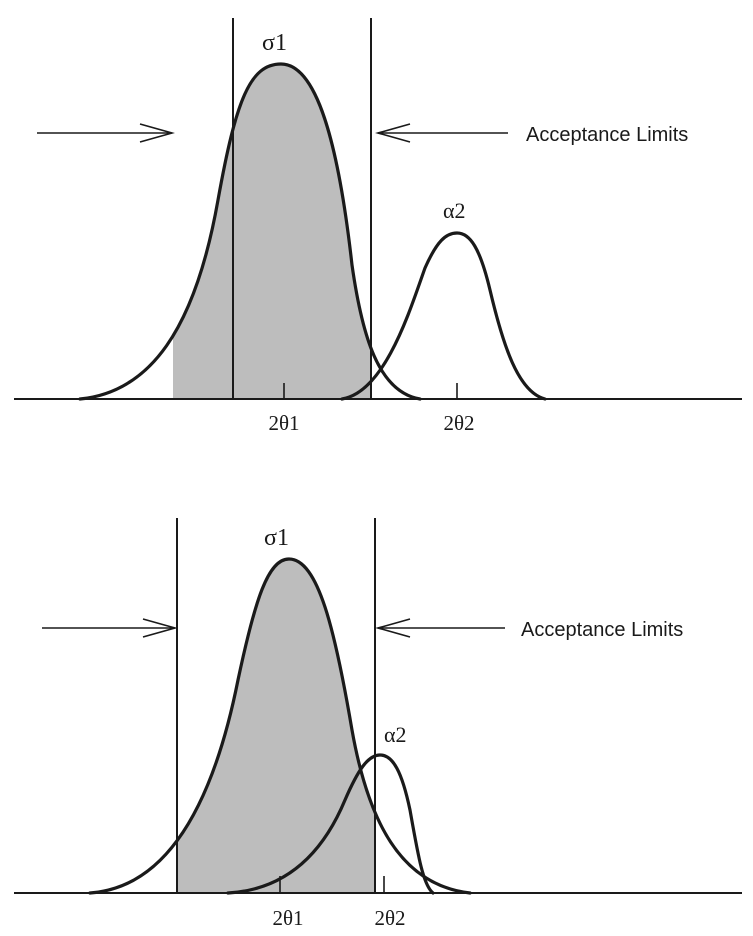 The image size is (753, 936). I want to click on top-curve1-label: σ1, so click(274, 43).